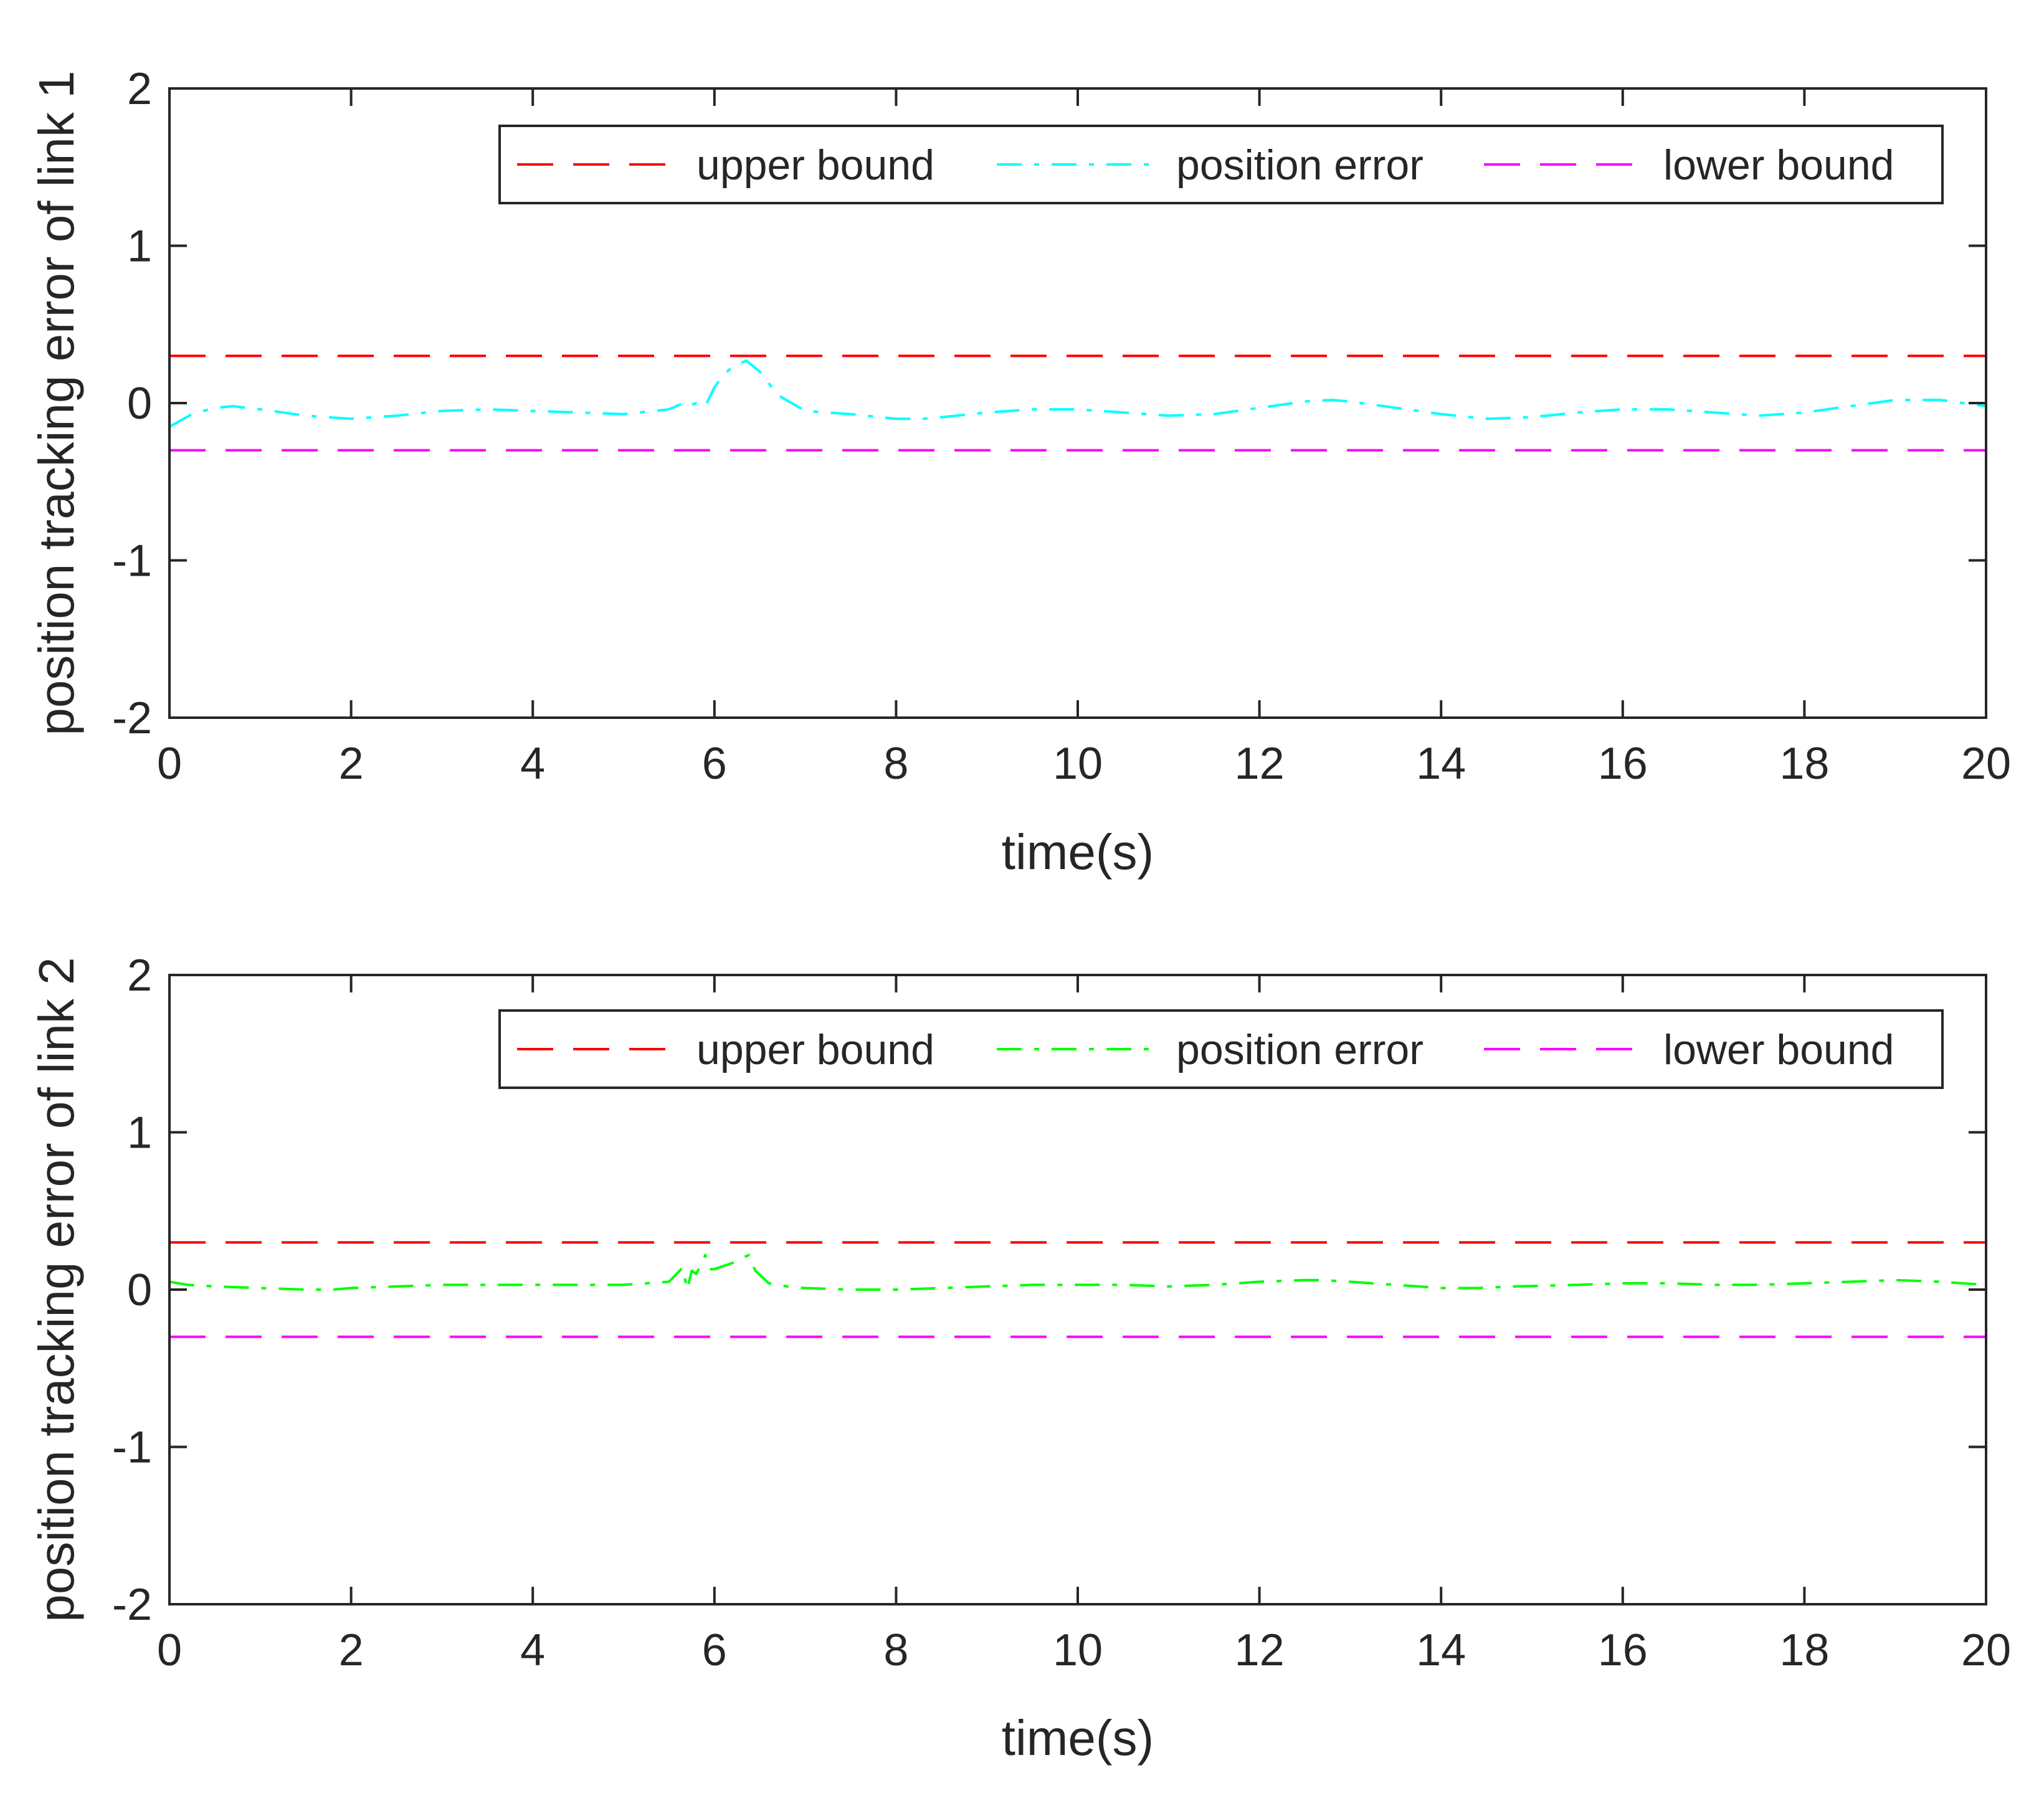 This screenshot has width=2044, height=1793. I want to click on y-axis-title: position tracking error of link 2, so click(56, 1290).